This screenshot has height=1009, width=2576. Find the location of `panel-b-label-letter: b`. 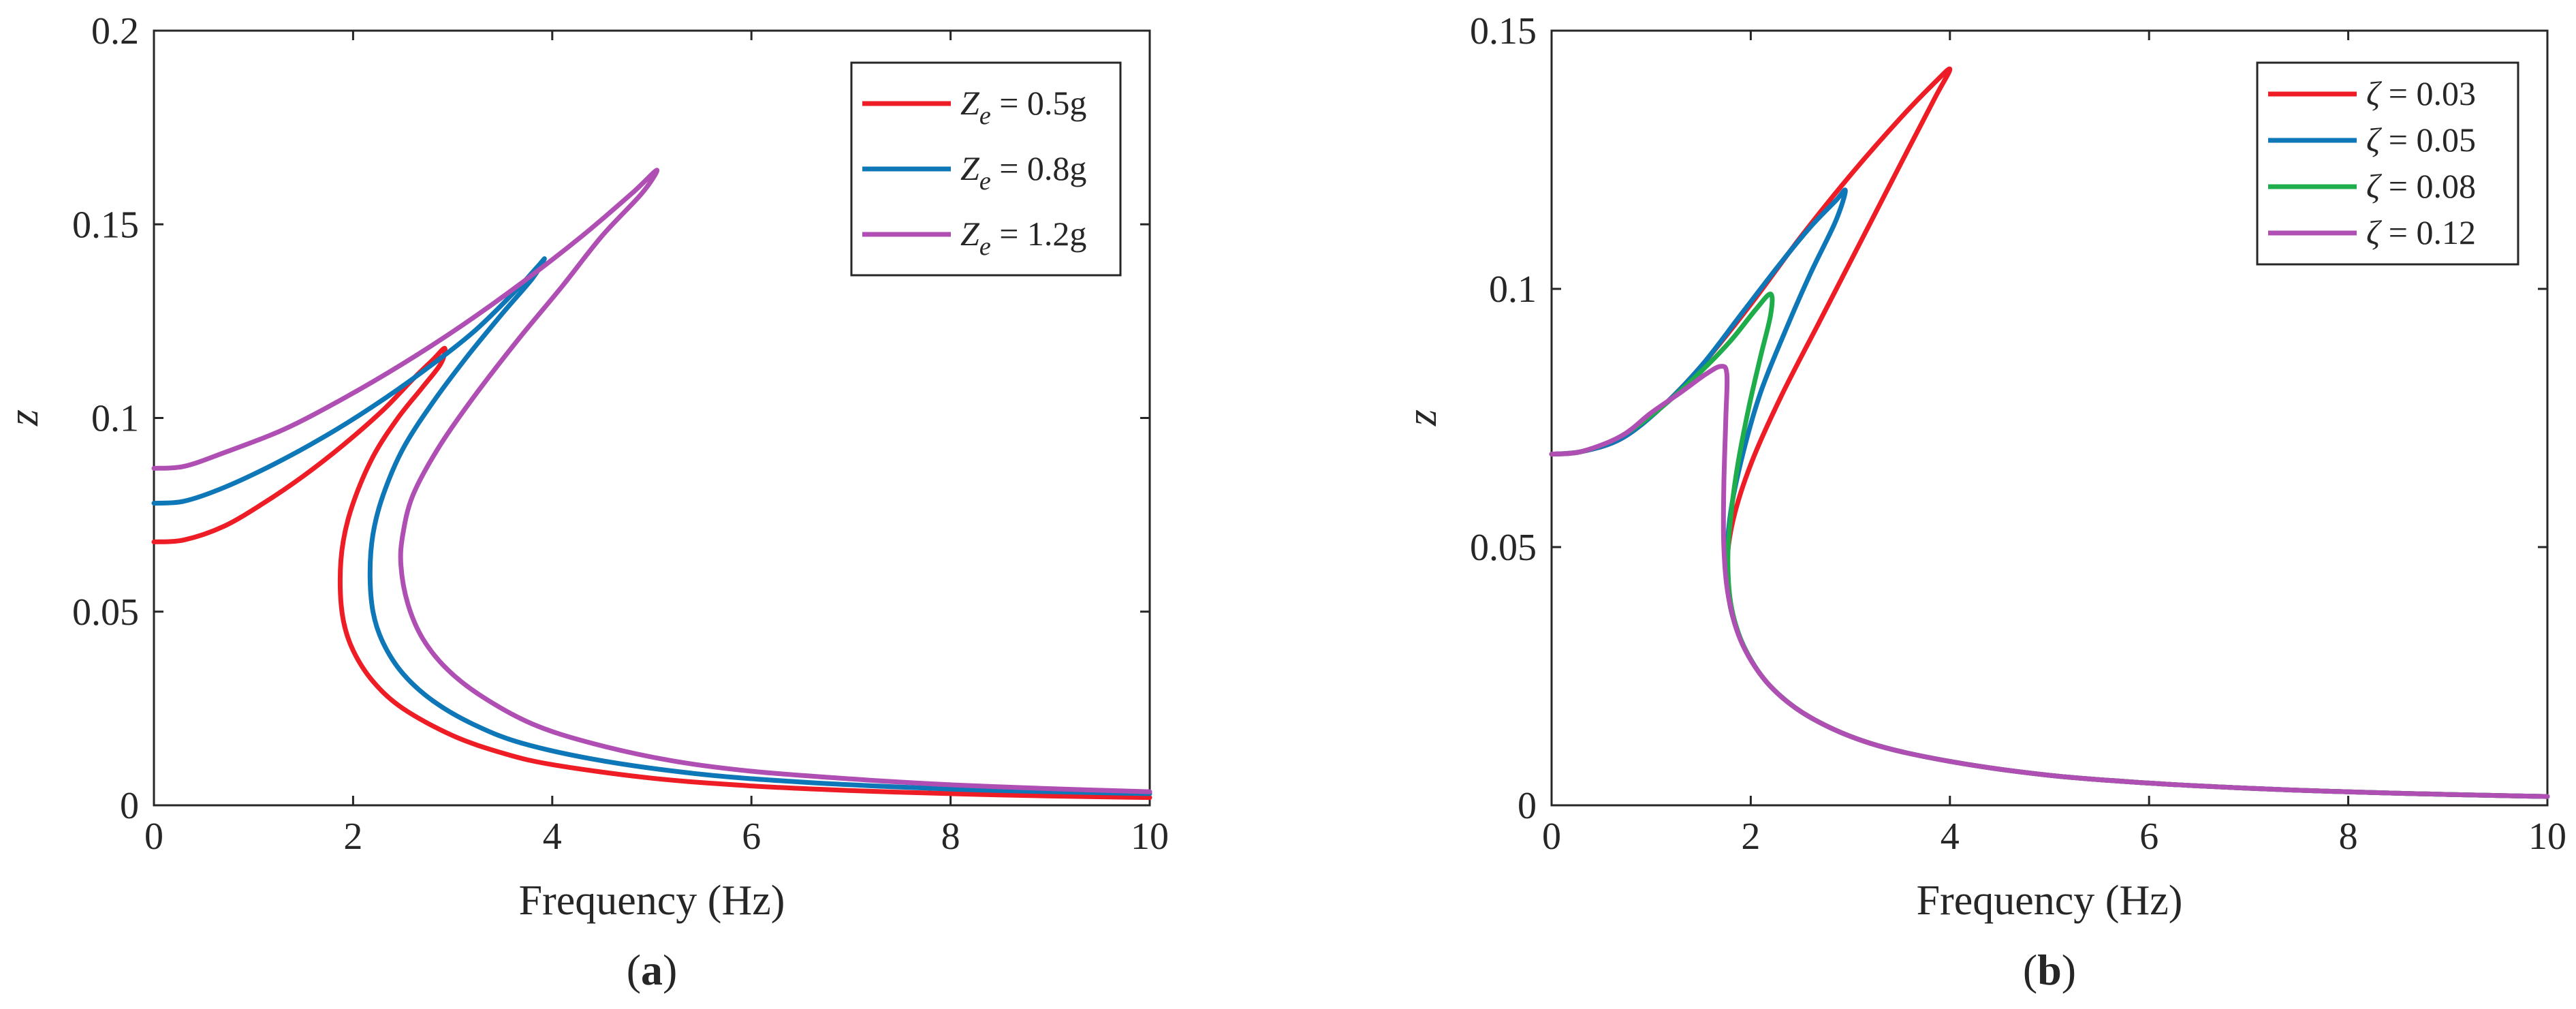

panel-b-label-letter: b is located at coordinates (2049, 970).